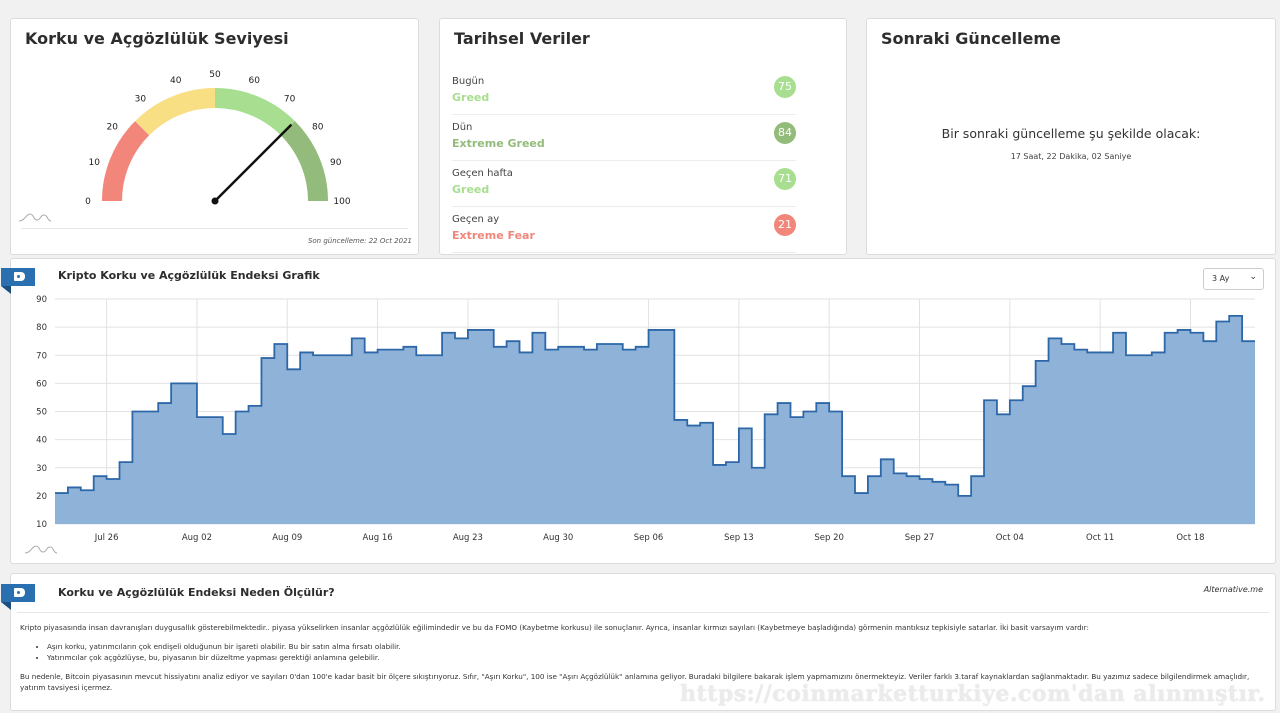 Image resolution: width=1280 pixels, height=713 pixels. Describe the element at coordinates (41, 356) in the screenshot. I see `y-tick-label: 70` at that location.